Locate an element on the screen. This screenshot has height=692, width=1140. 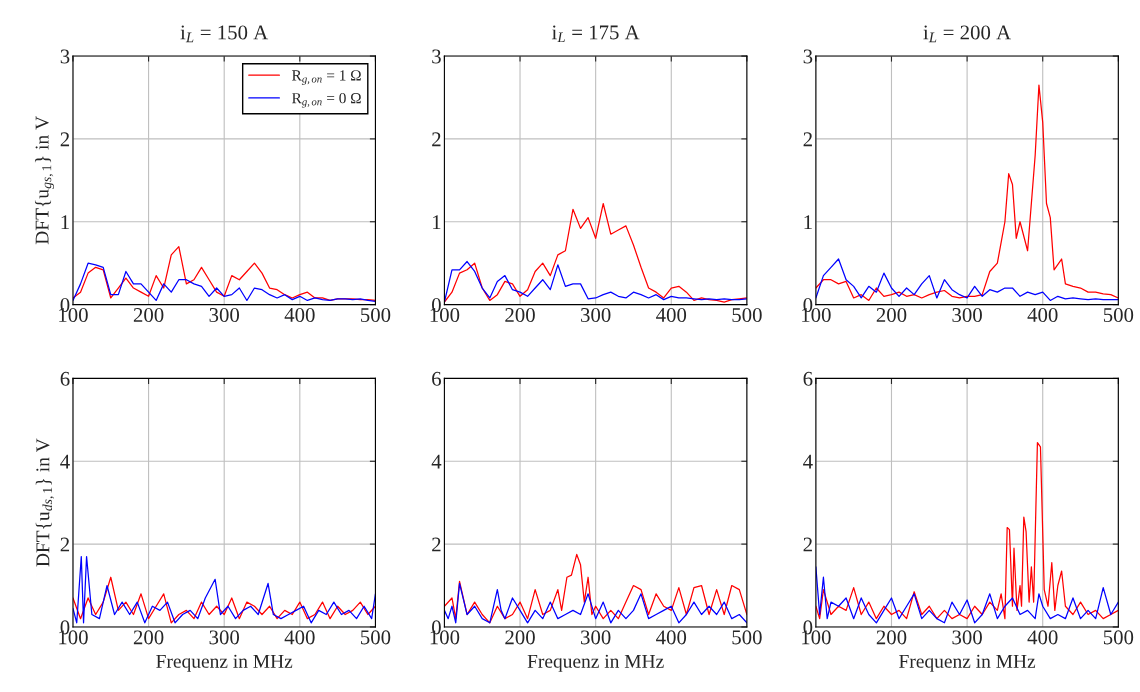
legend-label: R$_{g,on}$ = 0 Ω is located at coordinates (326, 100).